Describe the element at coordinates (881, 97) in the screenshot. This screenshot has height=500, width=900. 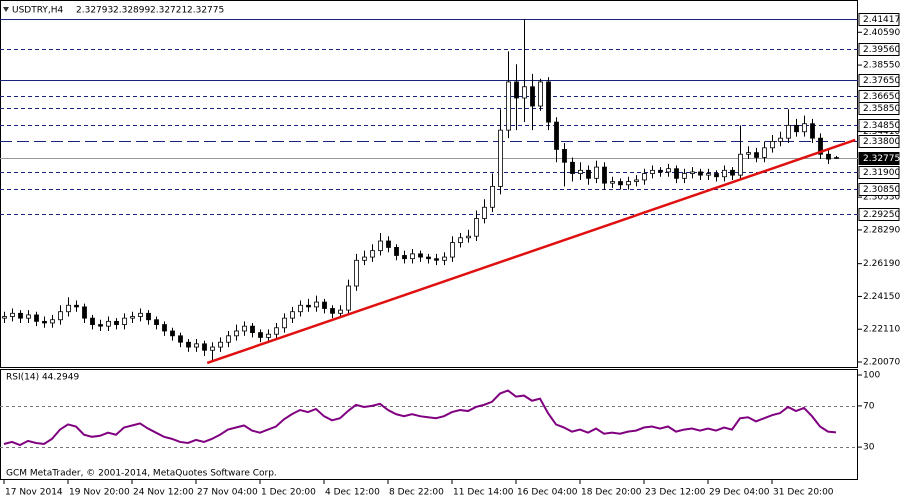
I see `level-label: 2.36650` at that location.